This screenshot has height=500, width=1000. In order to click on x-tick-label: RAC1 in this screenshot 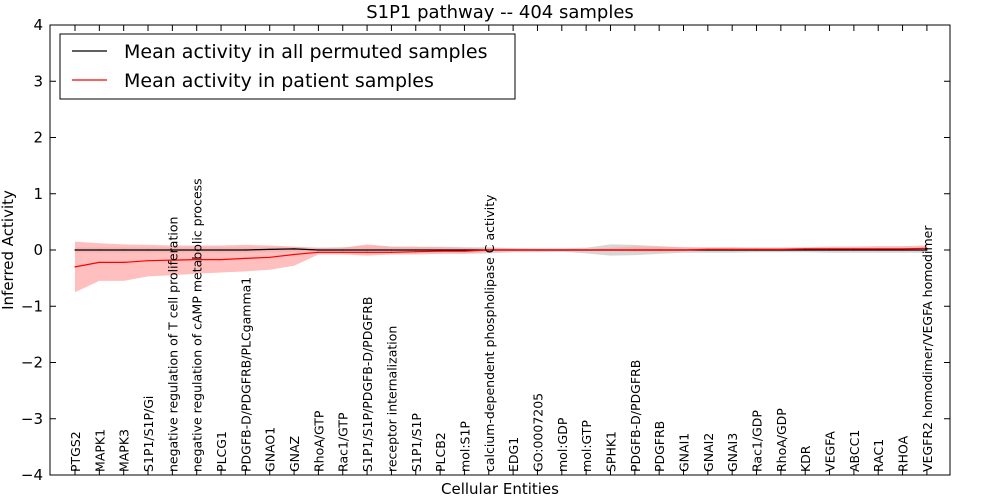, I will do `click(878, 455)`.